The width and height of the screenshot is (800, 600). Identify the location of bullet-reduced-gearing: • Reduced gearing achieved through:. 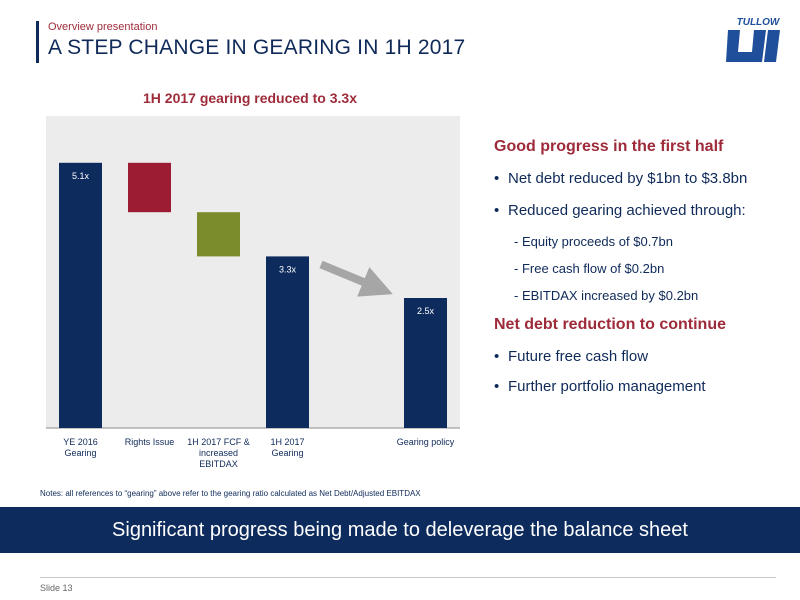
(620, 210).